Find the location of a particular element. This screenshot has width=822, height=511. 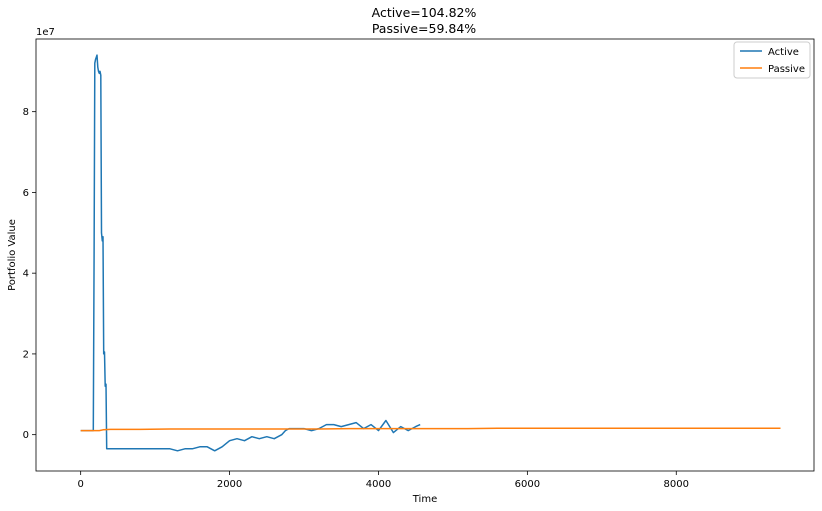

legend-label-passive: Passive is located at coordinates (786, 69).